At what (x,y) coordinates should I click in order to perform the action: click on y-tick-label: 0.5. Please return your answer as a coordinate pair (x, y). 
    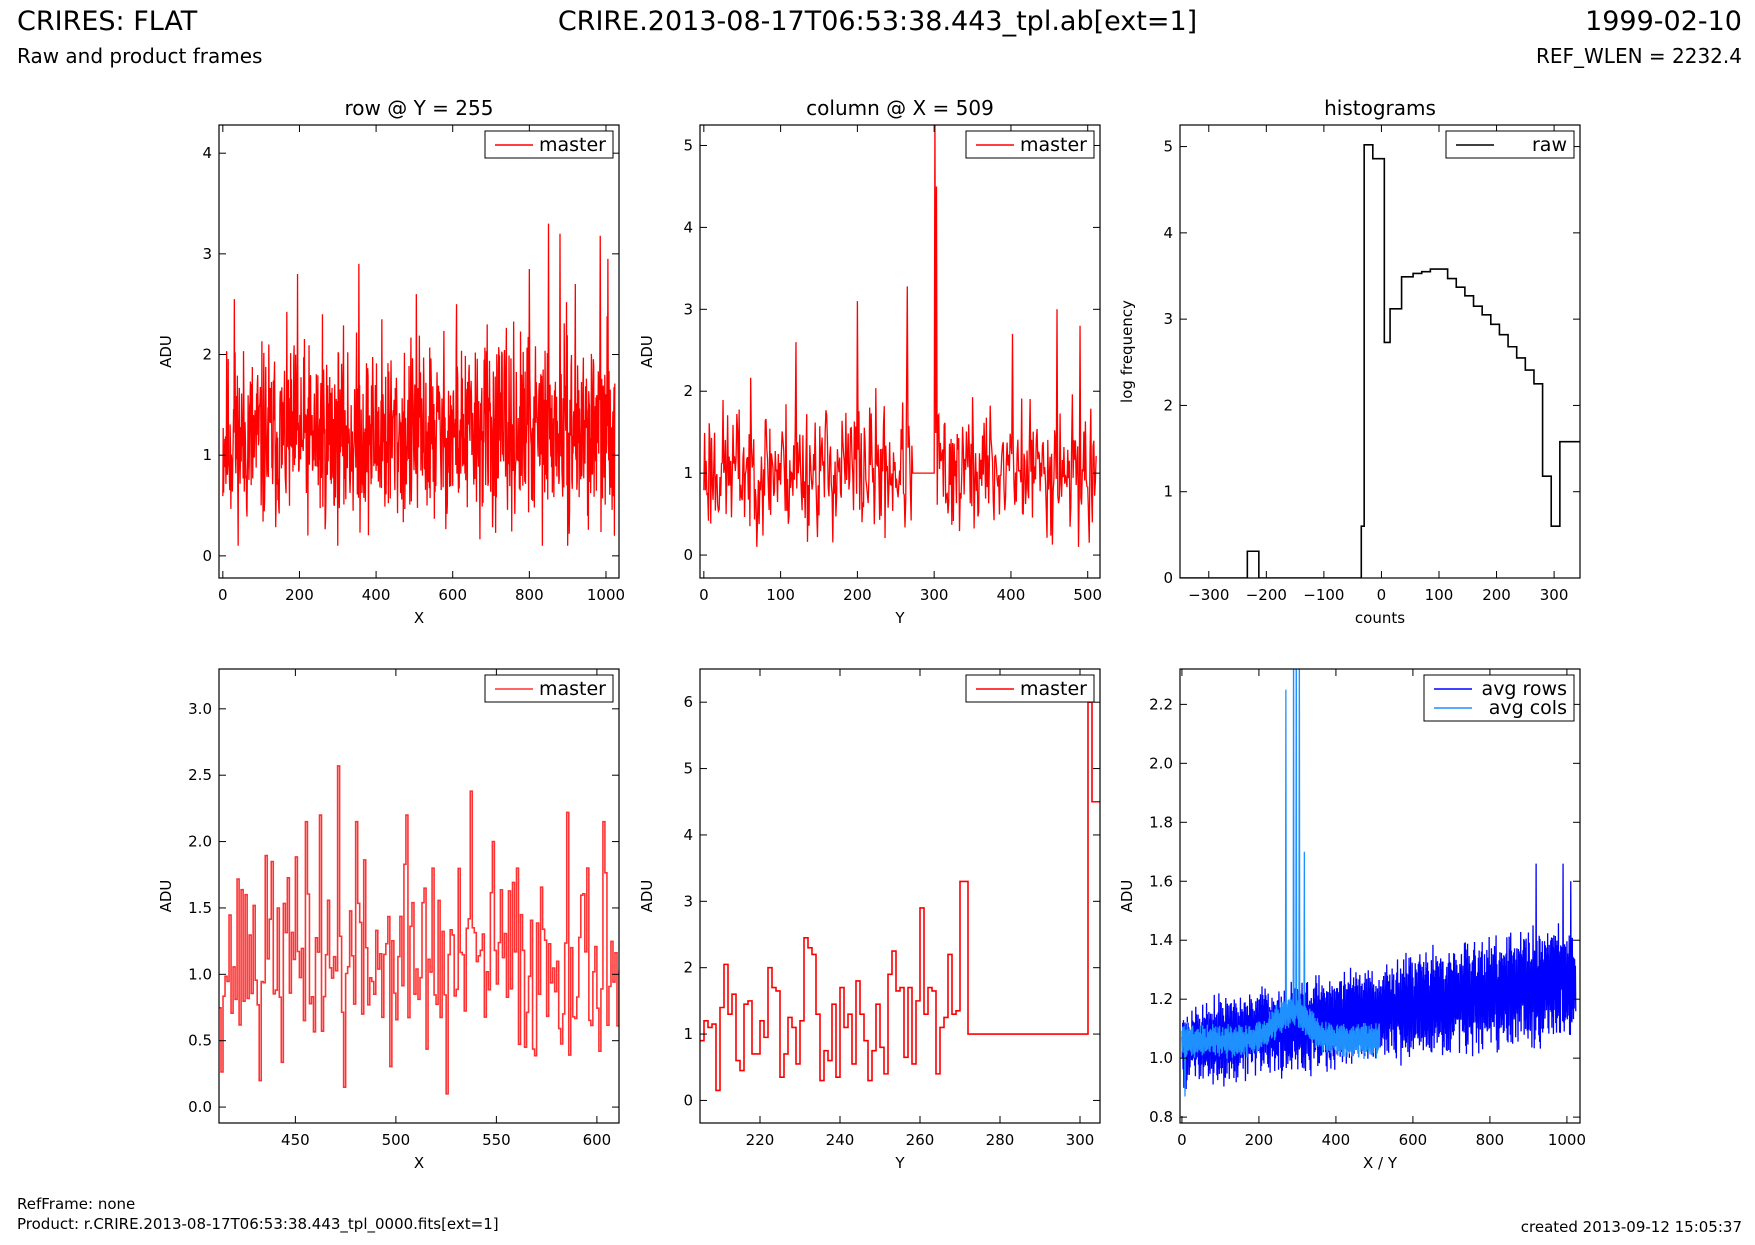
    Looking at the image, I should click on (200, 1041).